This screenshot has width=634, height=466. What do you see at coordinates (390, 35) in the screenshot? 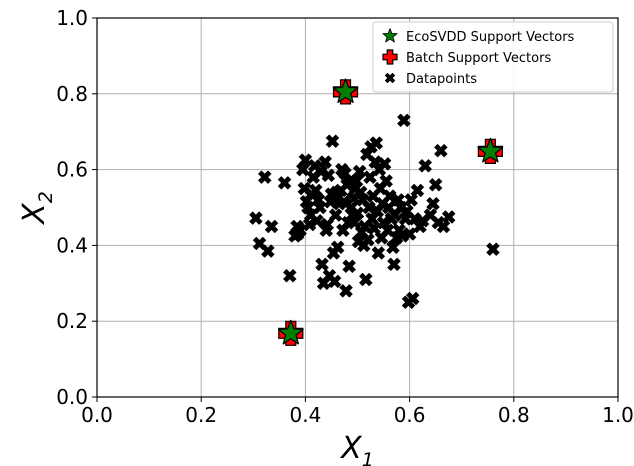
I see `legend-star-icon` at bounding box center [390, 35].